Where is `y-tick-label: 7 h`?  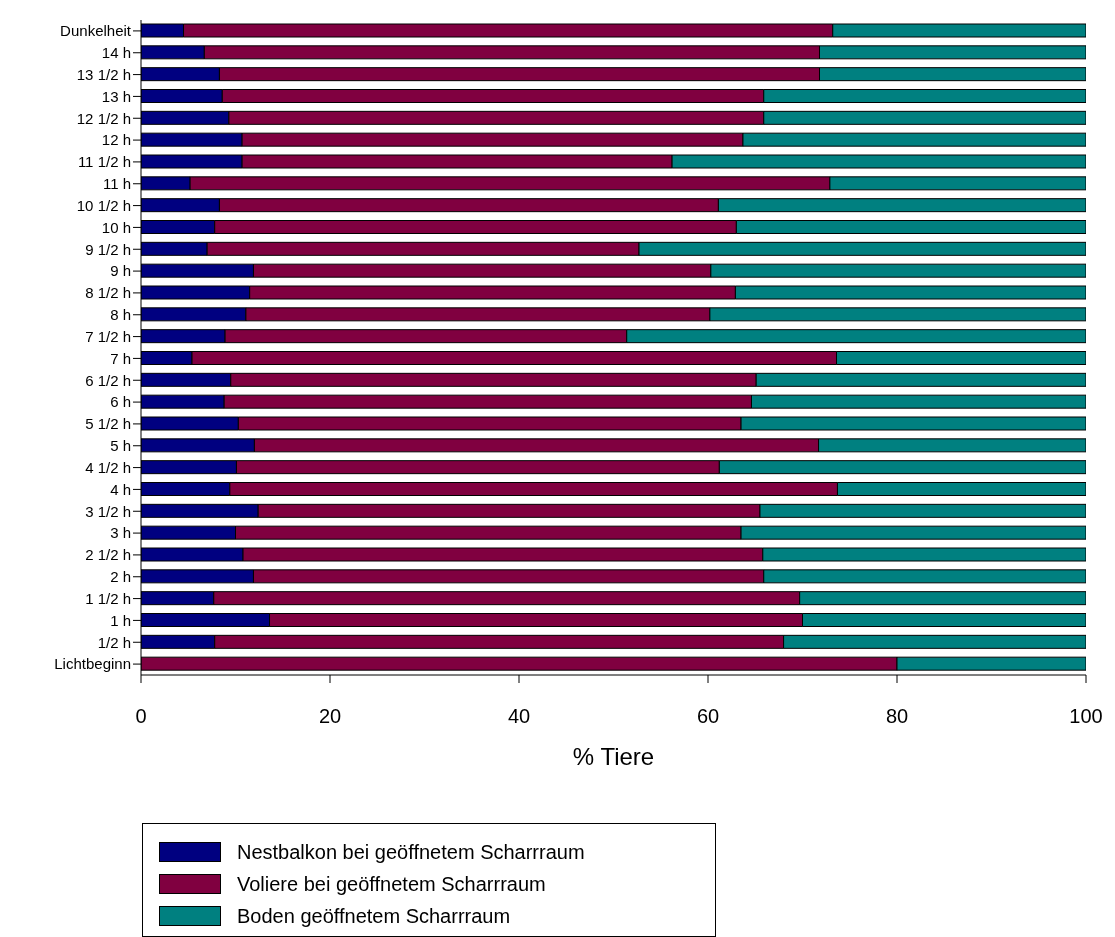
y-tick-label: 7 h is located at coordinates (120, 358).